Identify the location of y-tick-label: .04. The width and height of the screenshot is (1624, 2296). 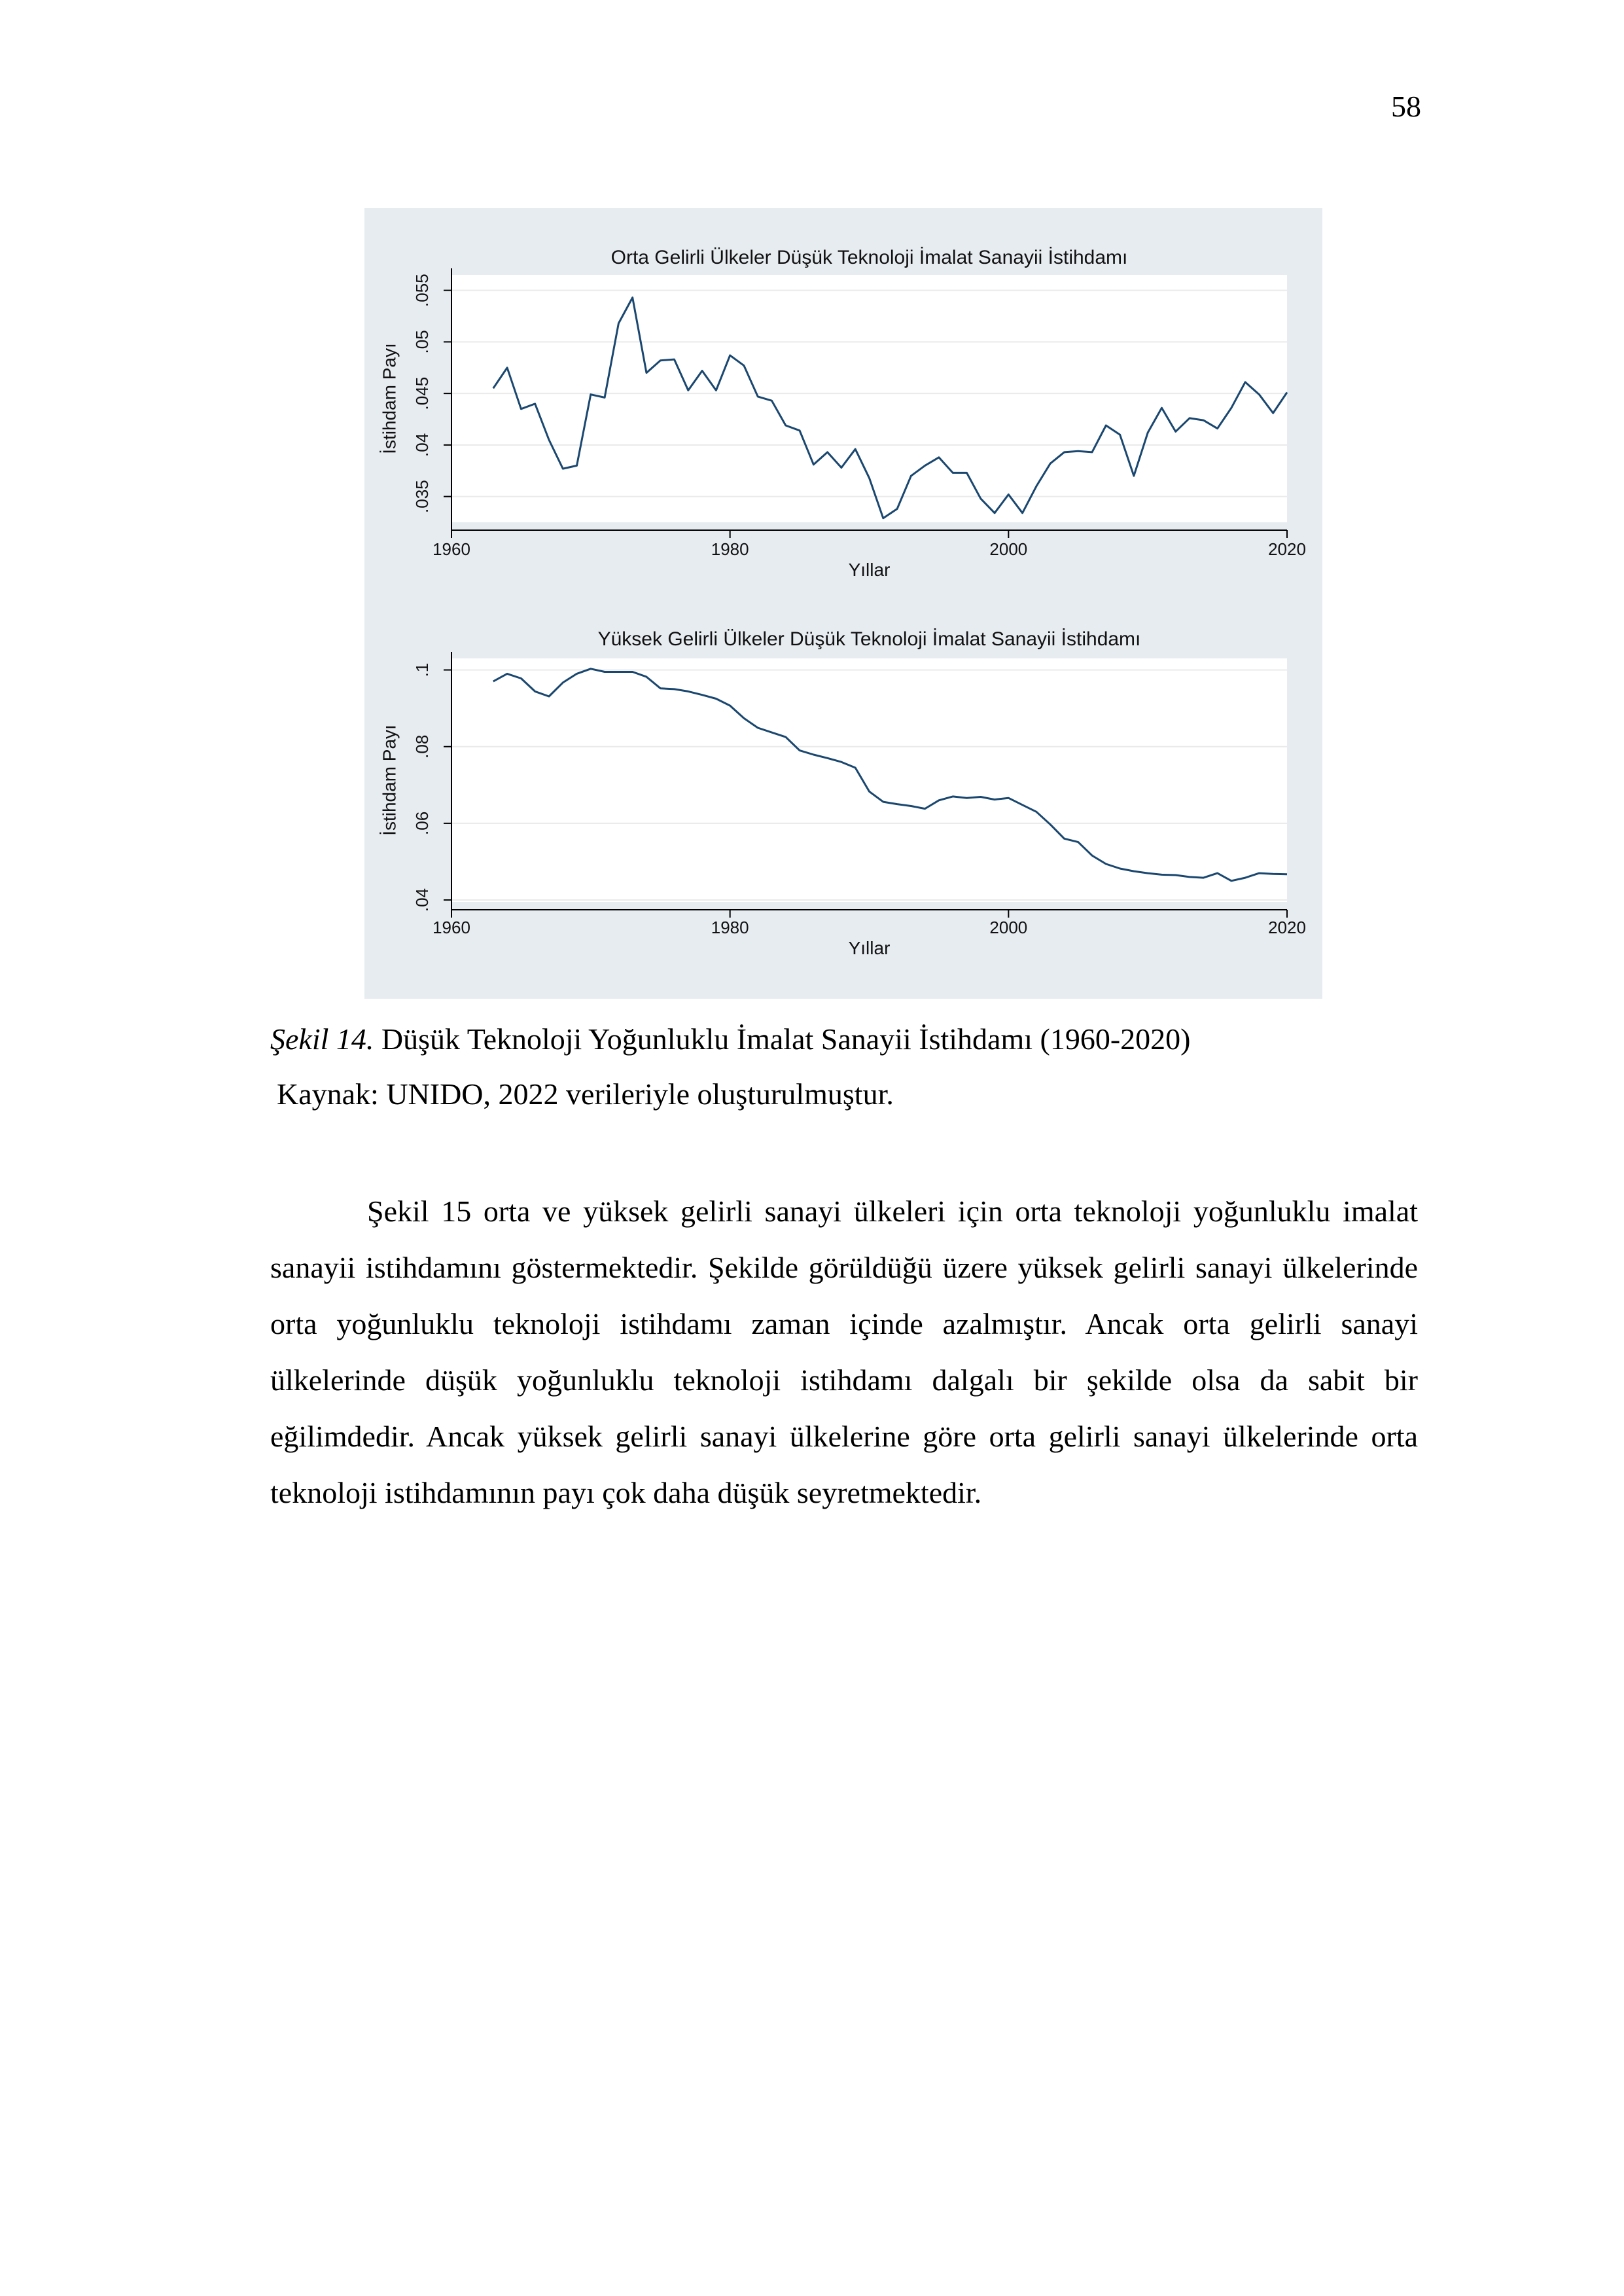
(422, 445).